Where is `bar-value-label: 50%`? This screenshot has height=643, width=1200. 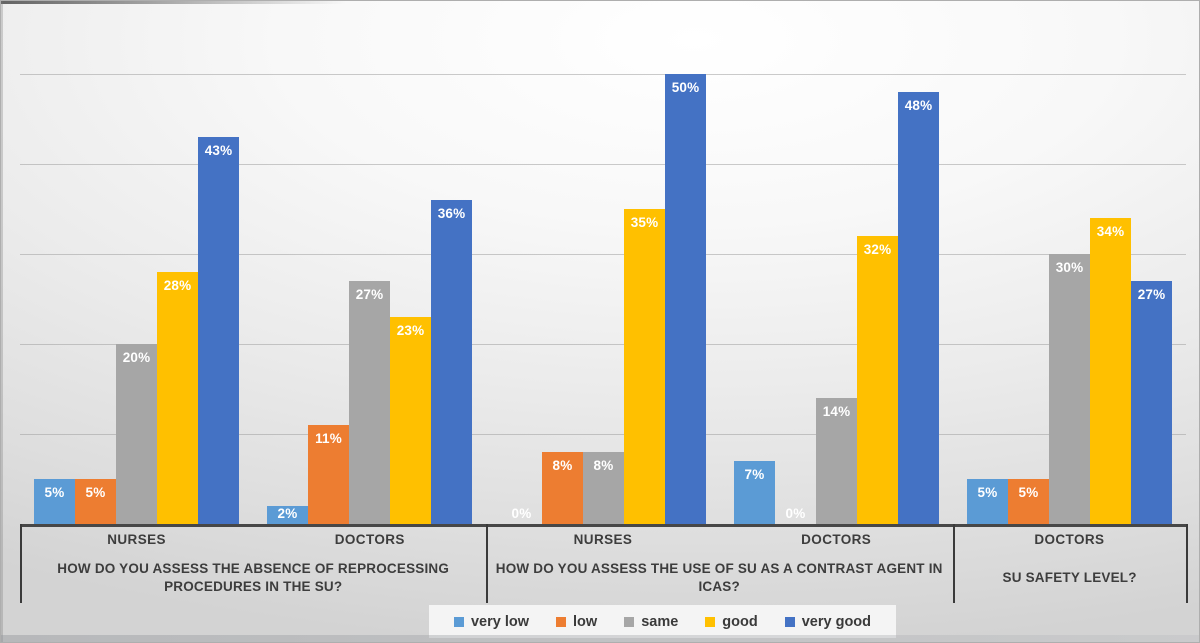
bar-value-label: 50% is located at coordinates (685, 87).